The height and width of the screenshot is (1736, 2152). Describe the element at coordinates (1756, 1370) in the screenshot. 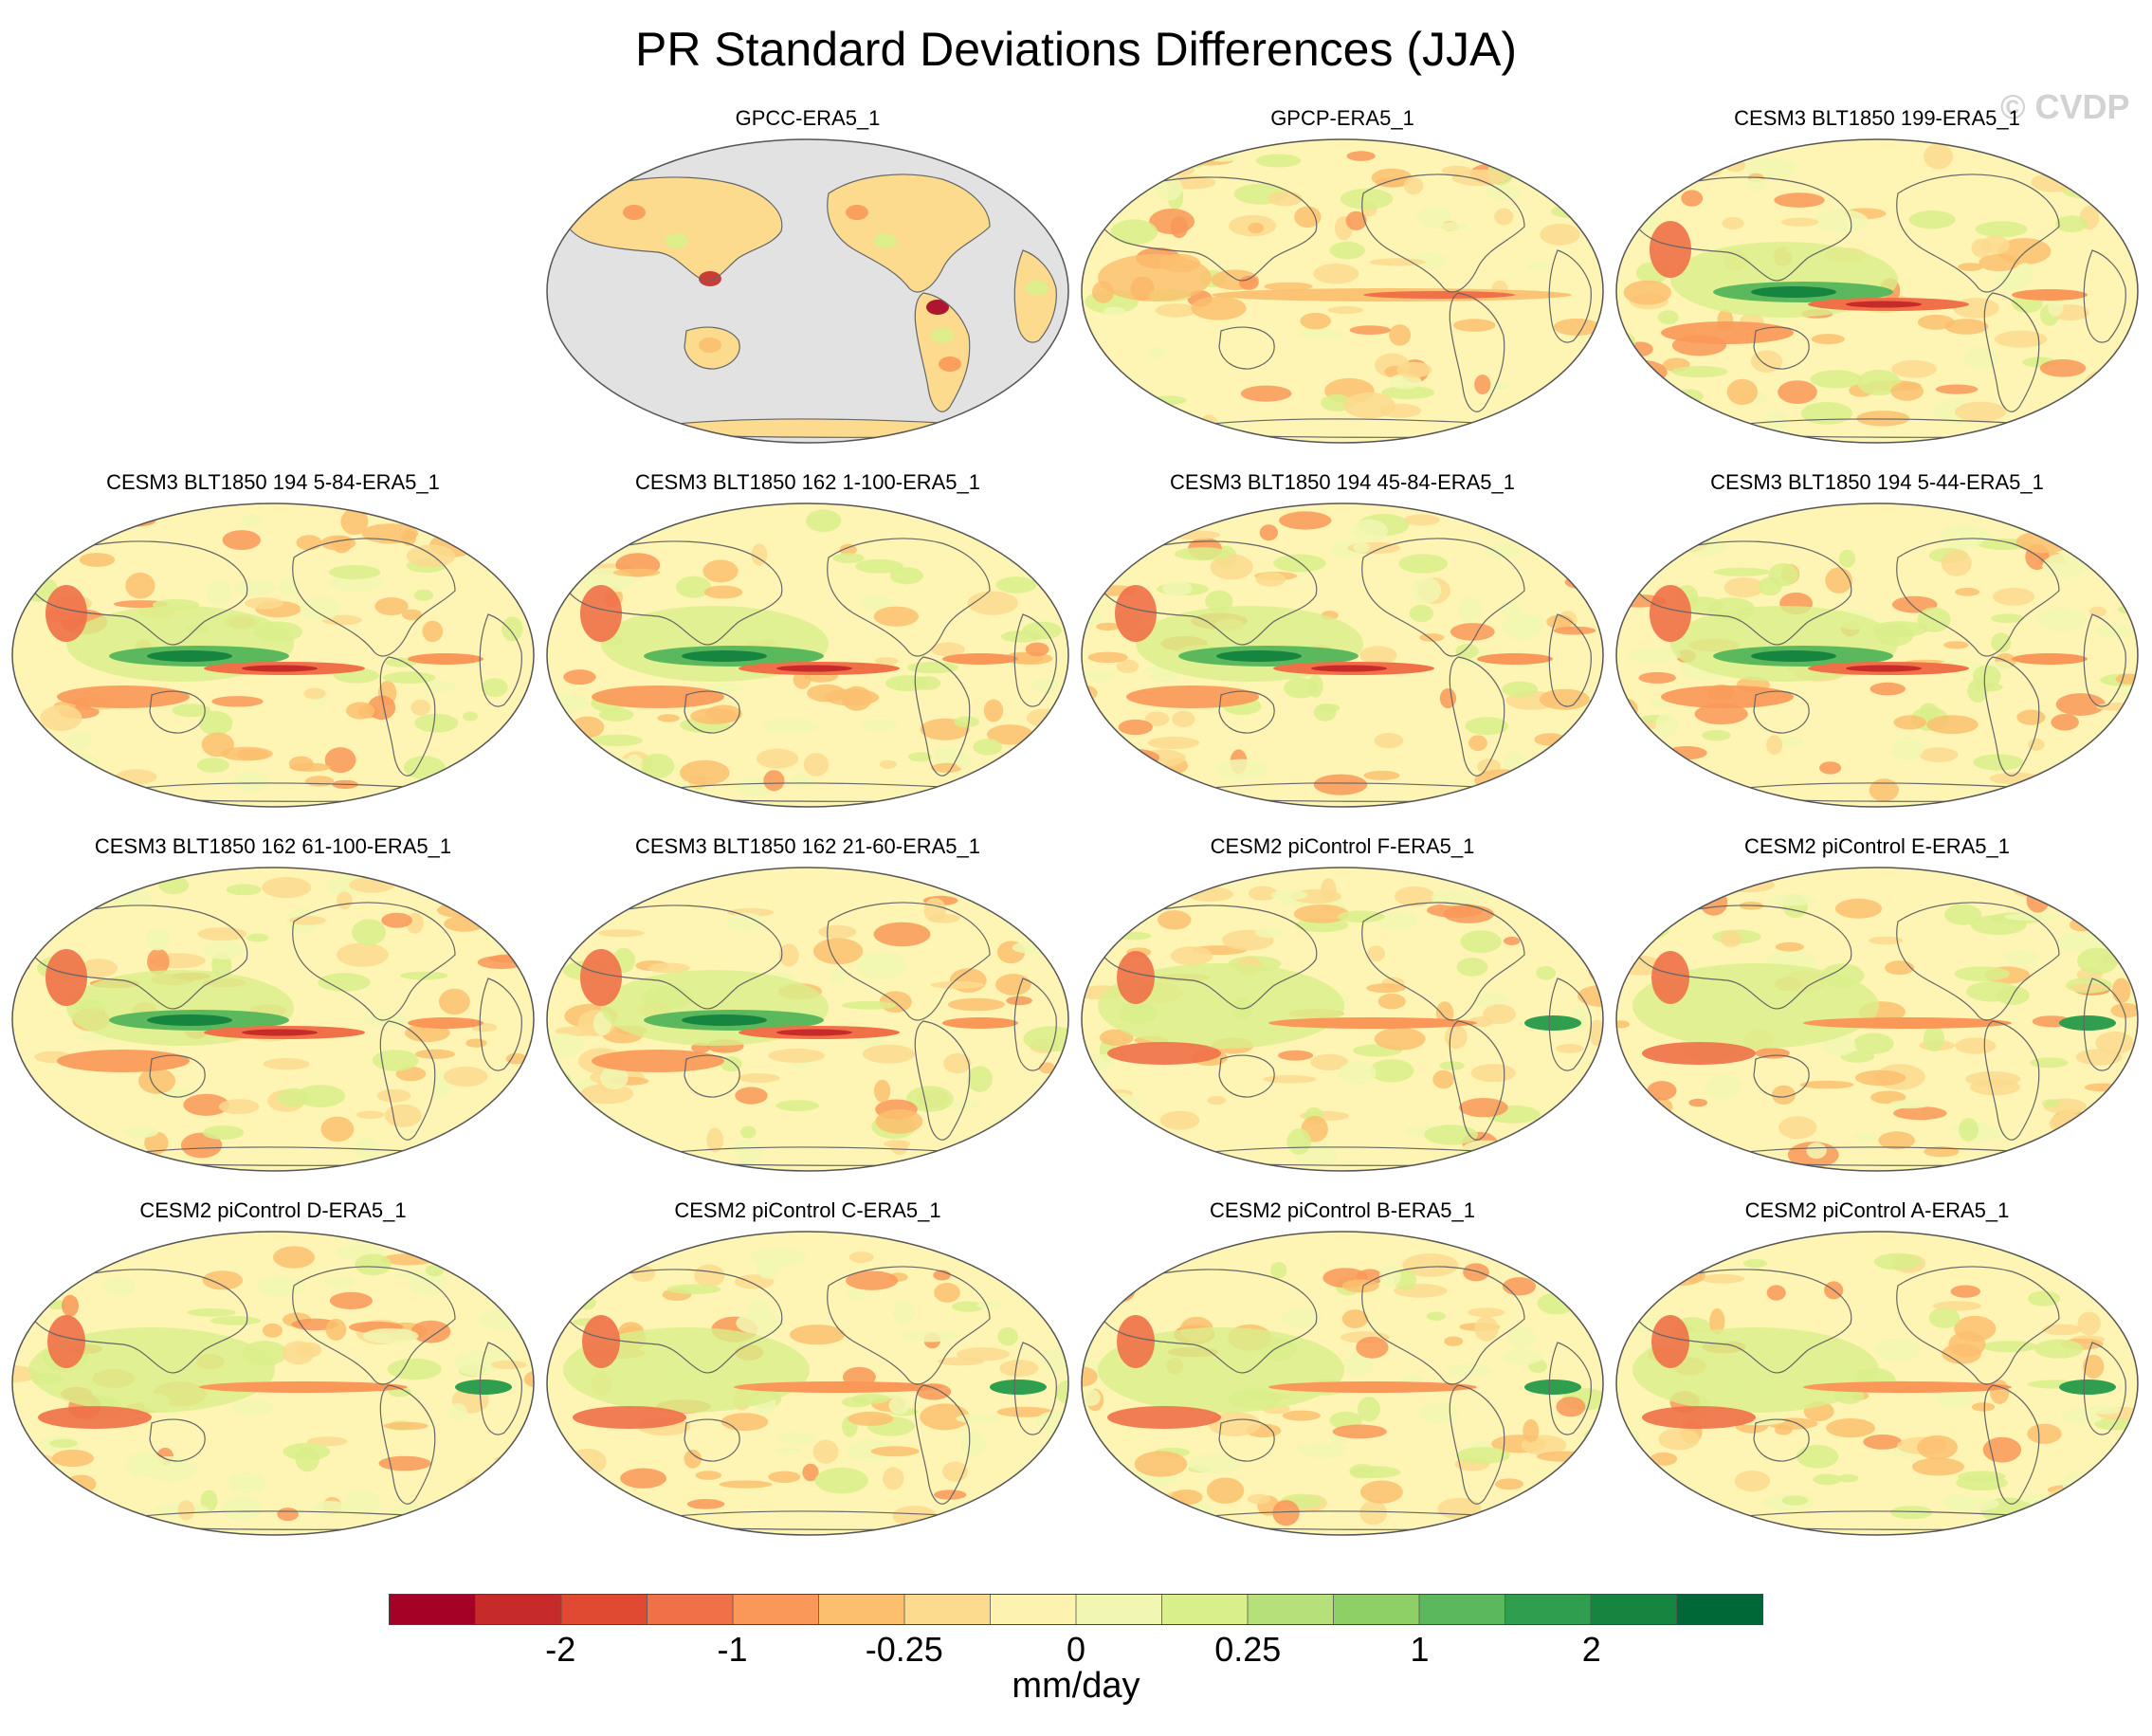

I see `warm-pool-band` at that location.